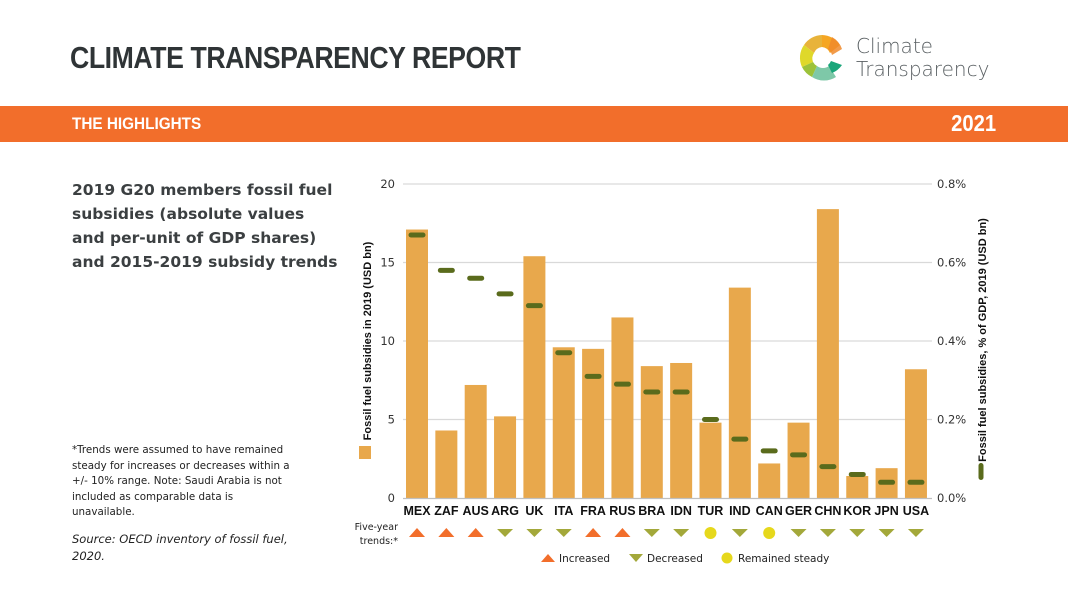  What do you see at coordinates (799, 455) in the screenshot?
I see `gdp-share-marker-ger` at bounding box center [799, 455].